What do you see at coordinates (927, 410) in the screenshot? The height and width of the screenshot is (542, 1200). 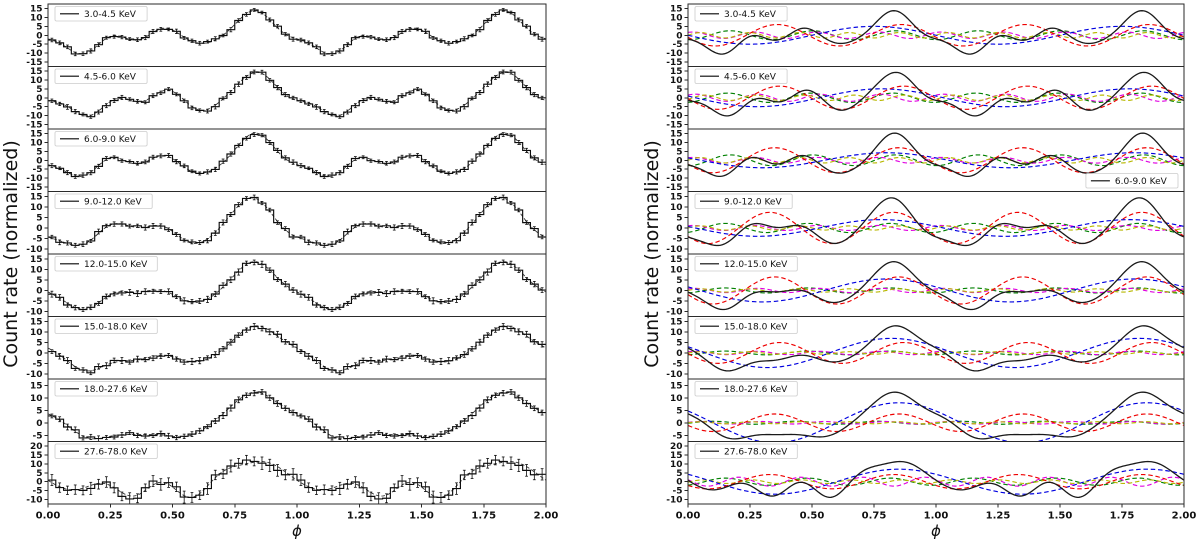 I see `panel-right-6: 15 10 5 0 -5 18.0-27.6 KeV` at bounding box center [927, 410].